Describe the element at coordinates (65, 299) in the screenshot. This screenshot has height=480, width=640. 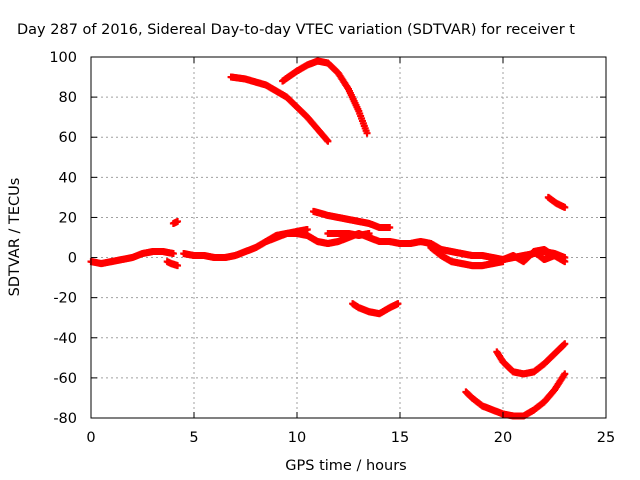
I see `y-tick-label: -20` at that location.